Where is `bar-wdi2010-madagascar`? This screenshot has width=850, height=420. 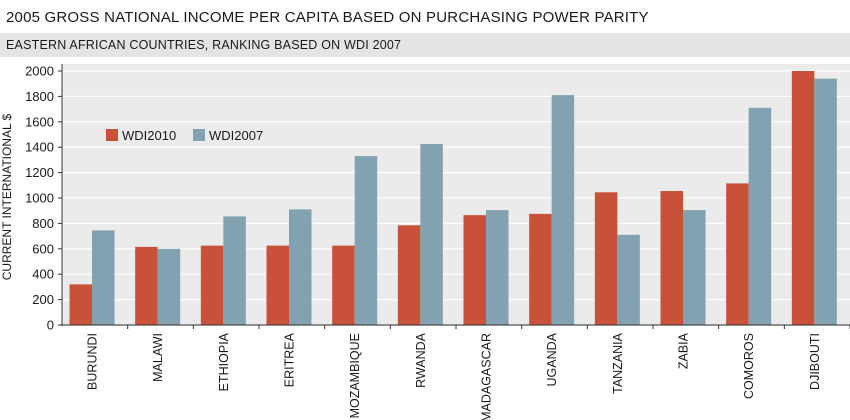
bar-wdi2010-madagascar is located at coordinates (474, 270).